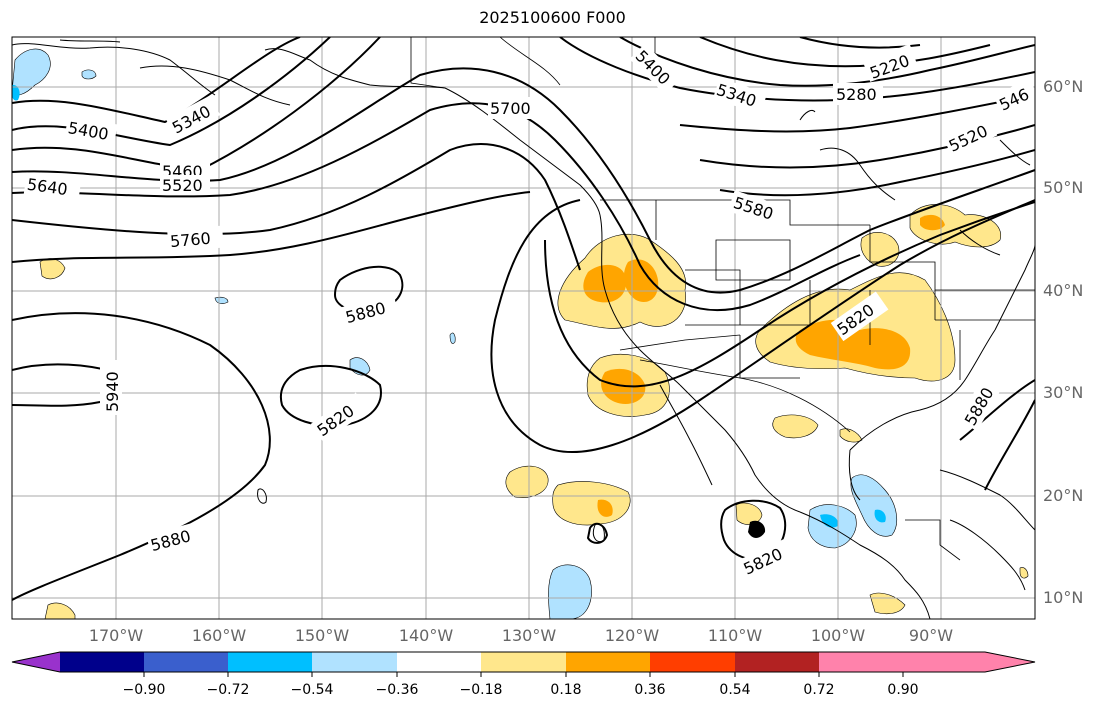 The image size is (1105, 712). What do you see at coordinates (1063, 187) in the screenshot?
I see `lat-label: 50°N` at bounding box center [1063, 187].